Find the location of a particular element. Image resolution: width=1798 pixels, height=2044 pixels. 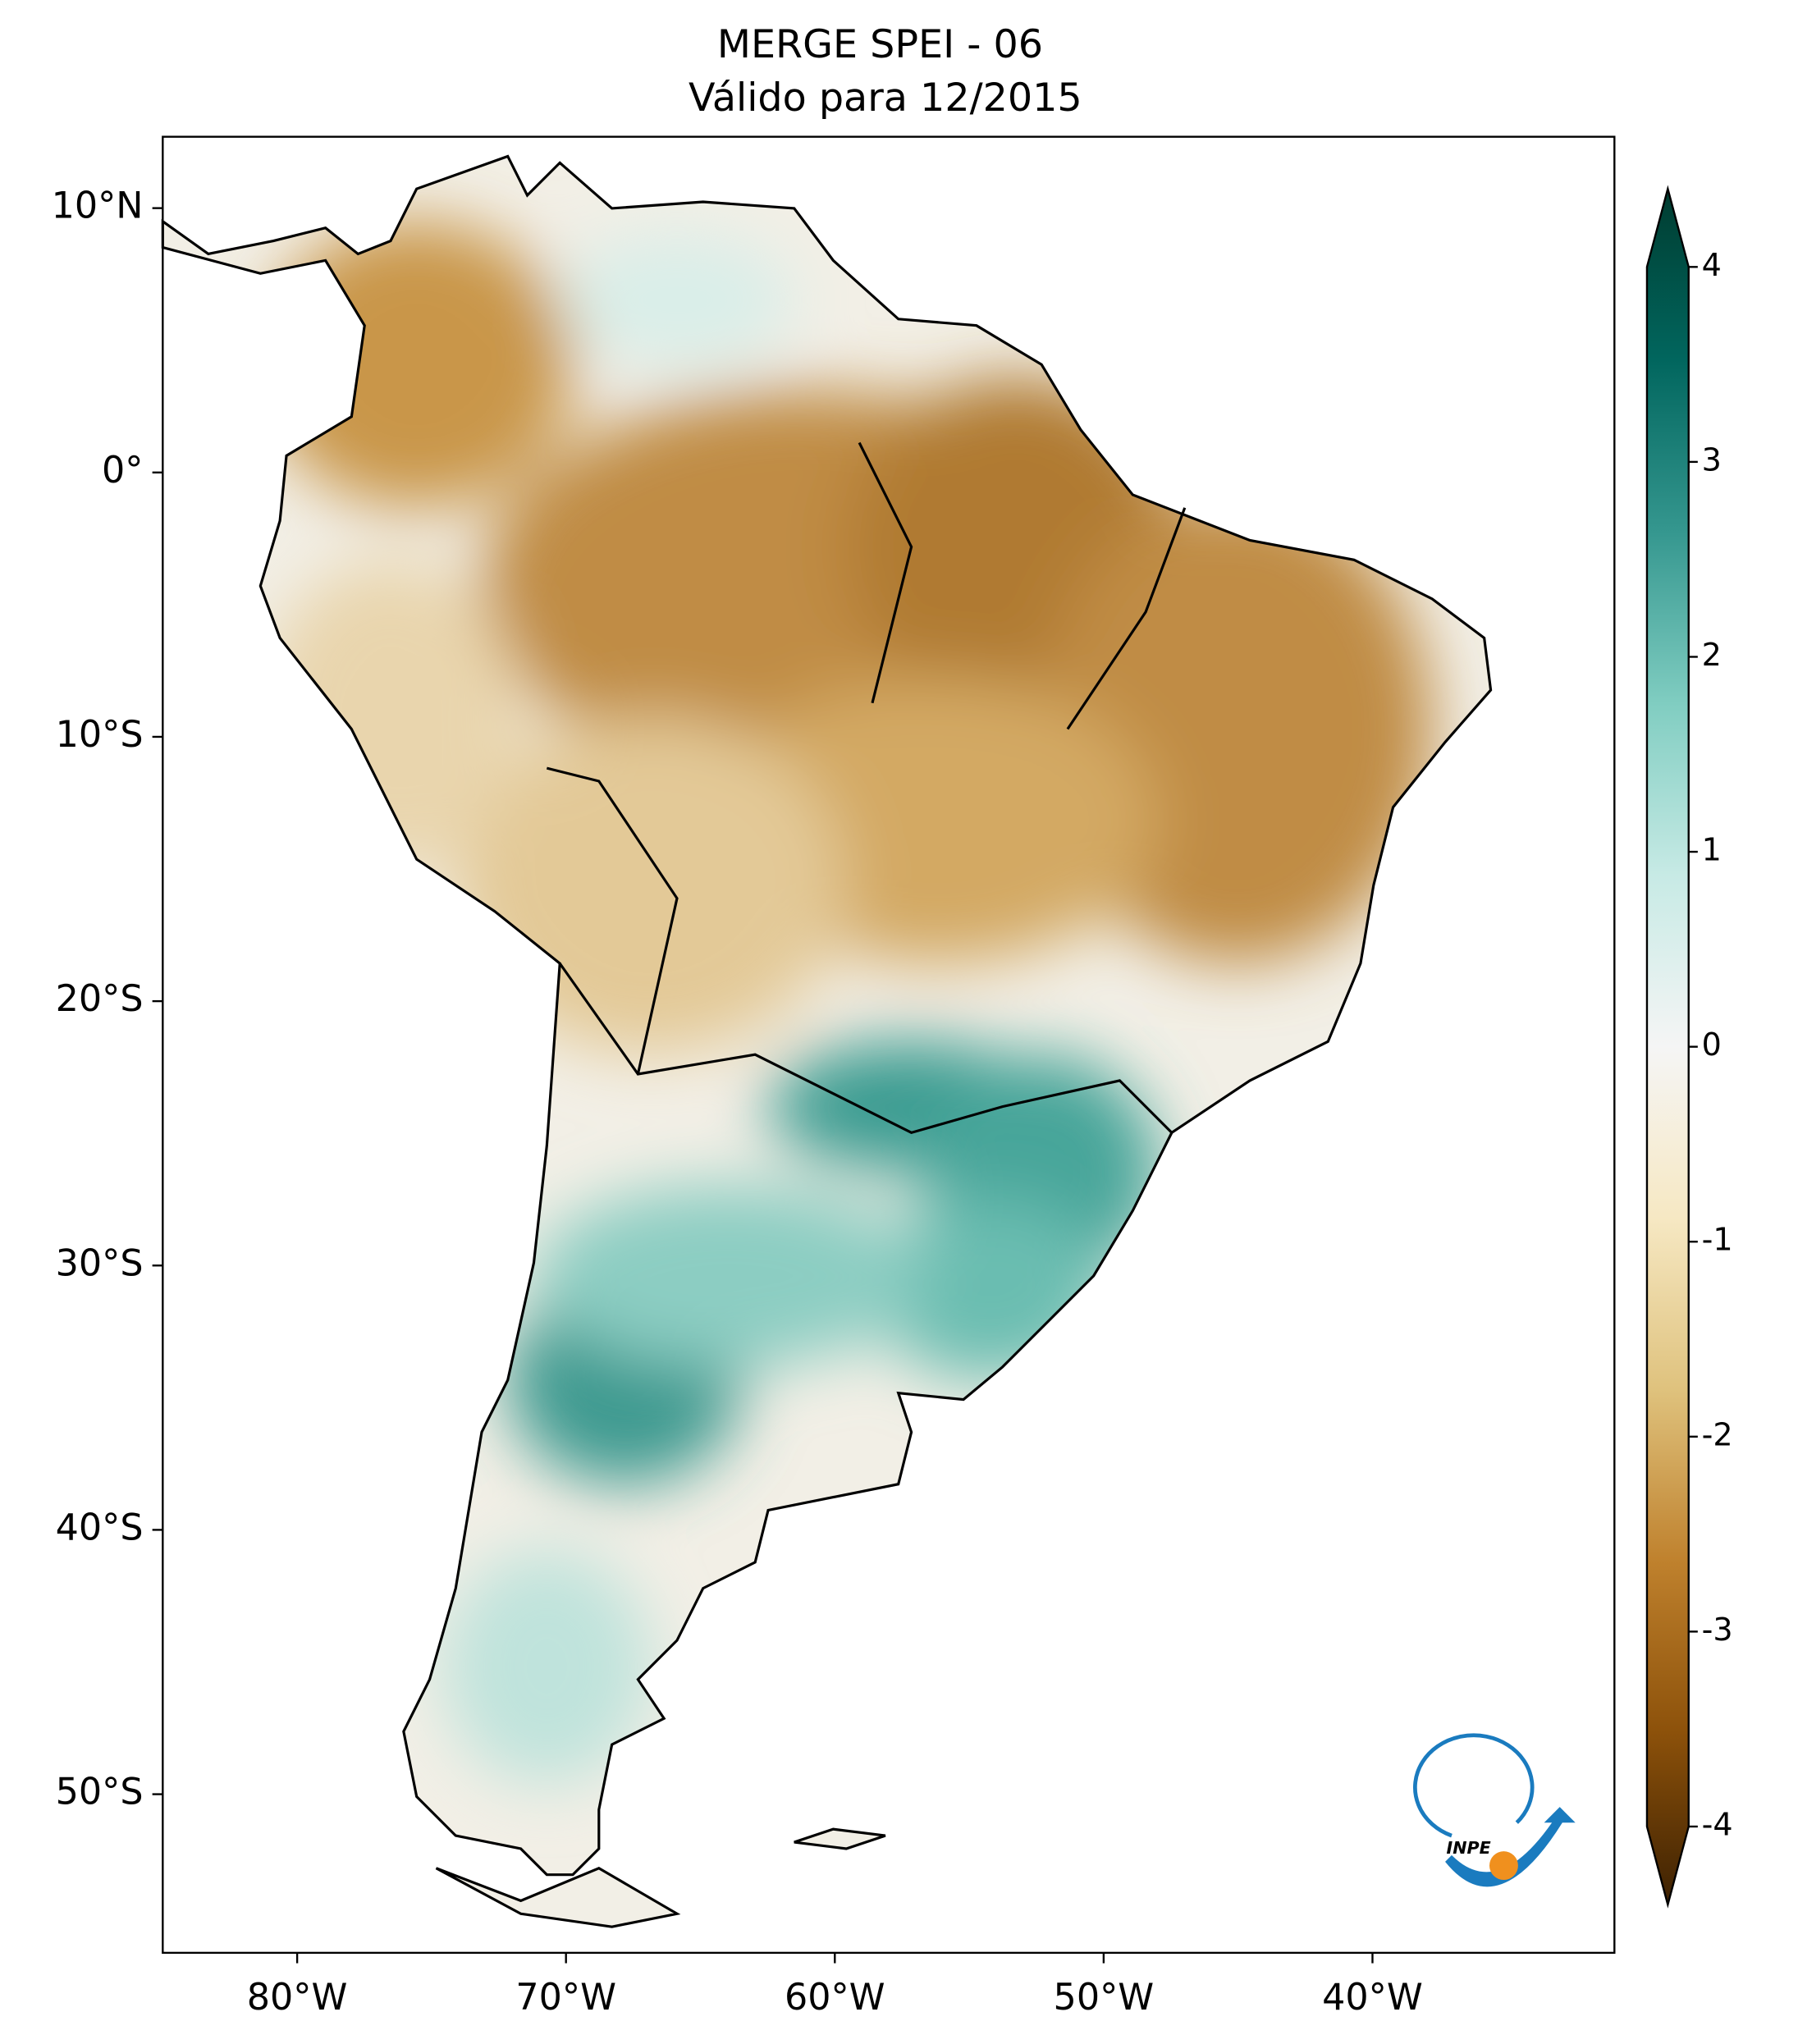

logo-text: INPE is located at coordinates (1469, 1848).